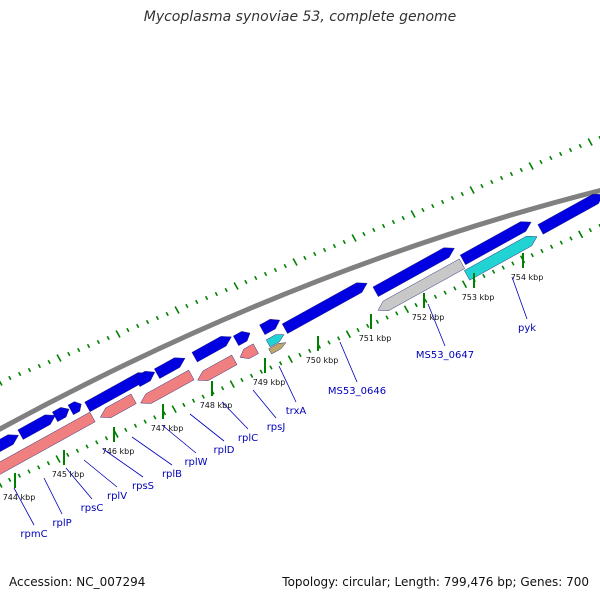 The image size is (600, 600). Describe the element at coordinates (276, 427) in the screenshot. I see `gene-label-rpsJ: rpsJ` at that location.